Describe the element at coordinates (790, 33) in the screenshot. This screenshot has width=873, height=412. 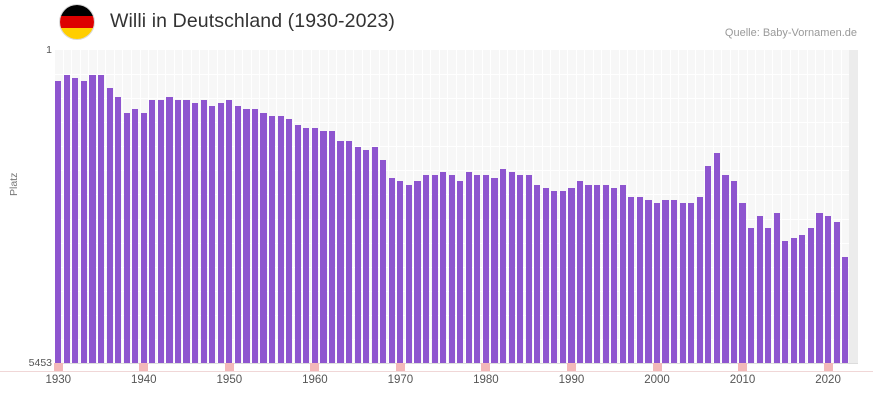
I see `source-label: Quelle: Baby-Vornamen.de` at that location.